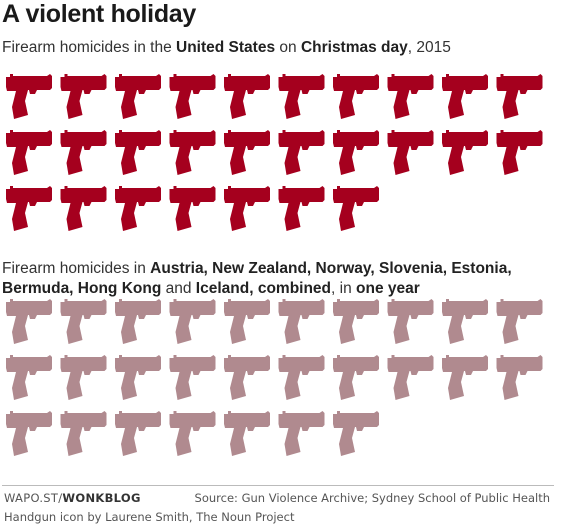 The image size is (564, 532). What do you see at coordinates (72, 498) in the screenshot?
I see `wonkblog-credit: WAPO.ST/WONKBLOG` at bounding box center [72, 498].